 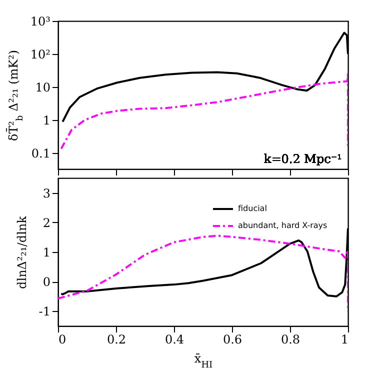 What do you see at coordinates (62, 339) in the screenshot?
I see `x-tick-label: 0` at bounding box center [62, 339].